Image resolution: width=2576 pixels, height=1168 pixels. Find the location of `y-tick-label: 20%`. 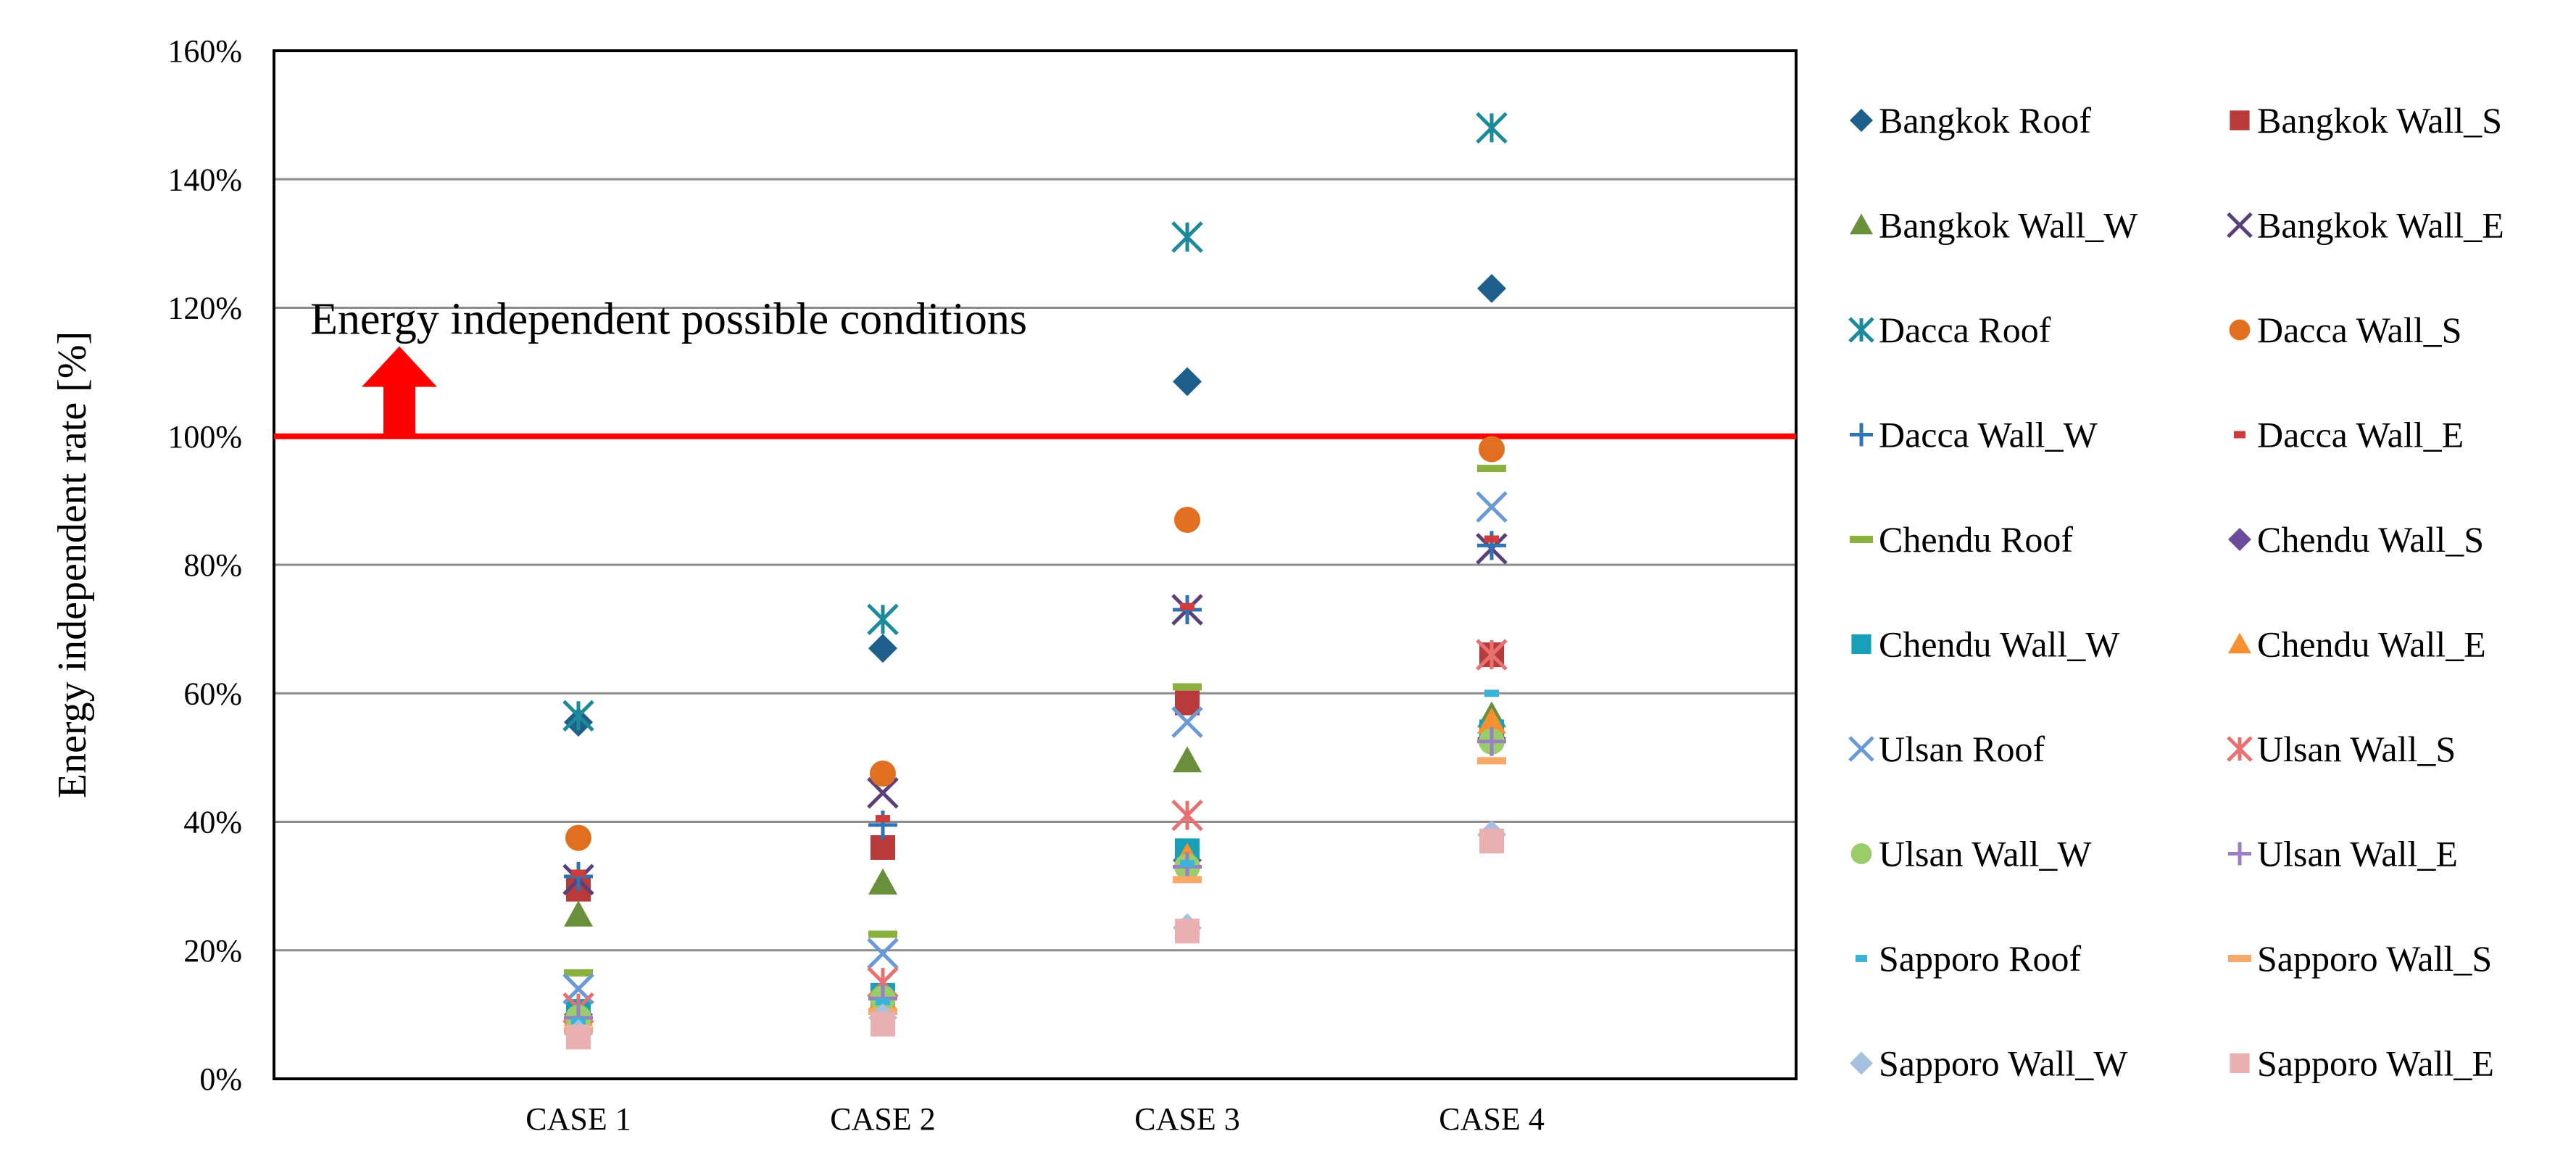

y-tick-label: 20% is located at coordinates (212, 951).